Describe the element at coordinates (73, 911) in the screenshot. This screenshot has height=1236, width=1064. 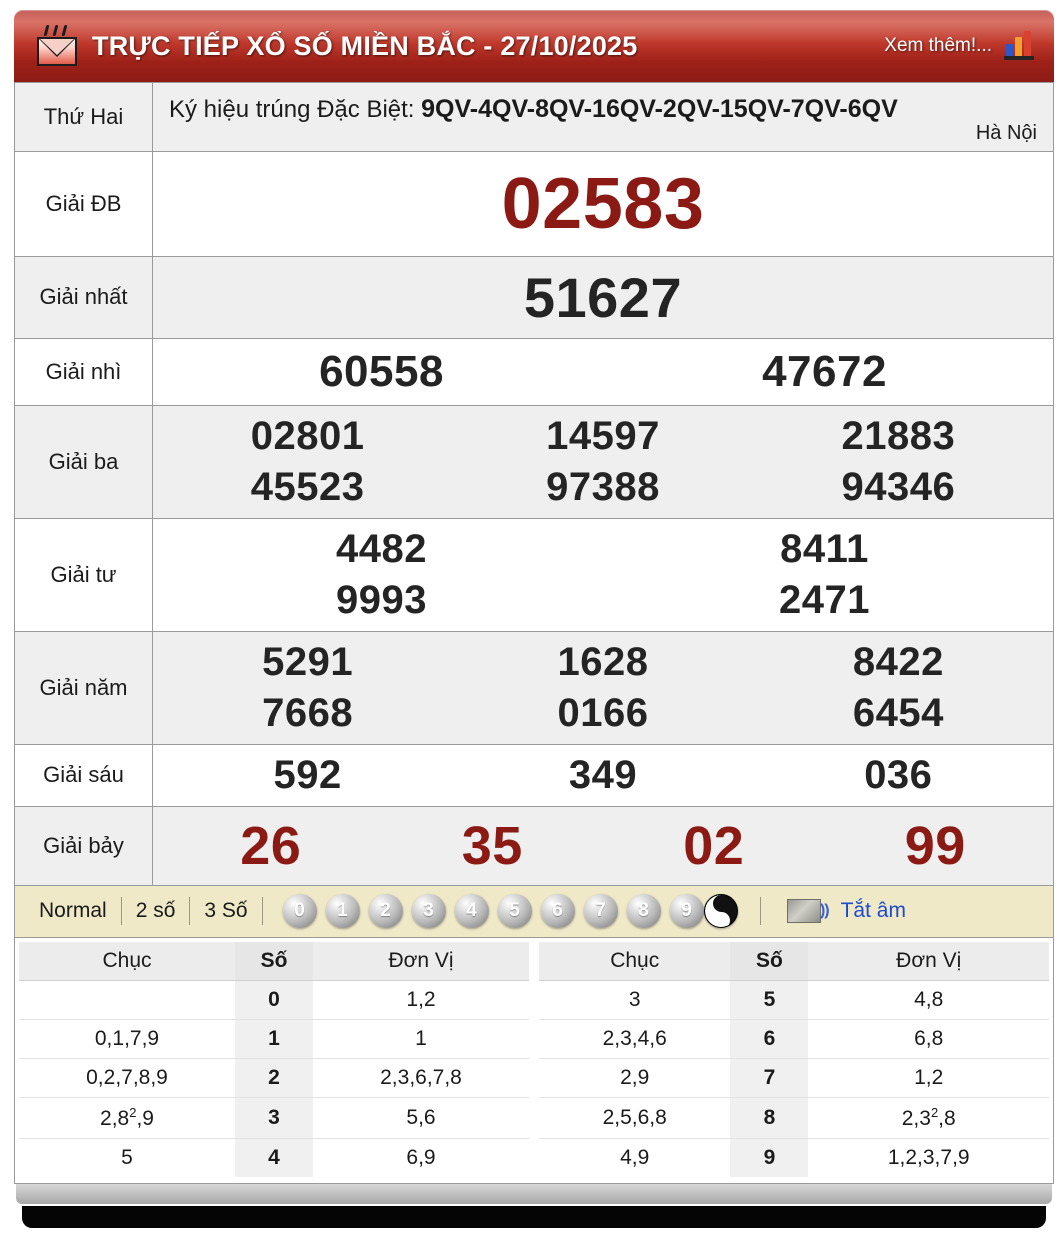
I see `mode-normal-button: Normal` at that location.